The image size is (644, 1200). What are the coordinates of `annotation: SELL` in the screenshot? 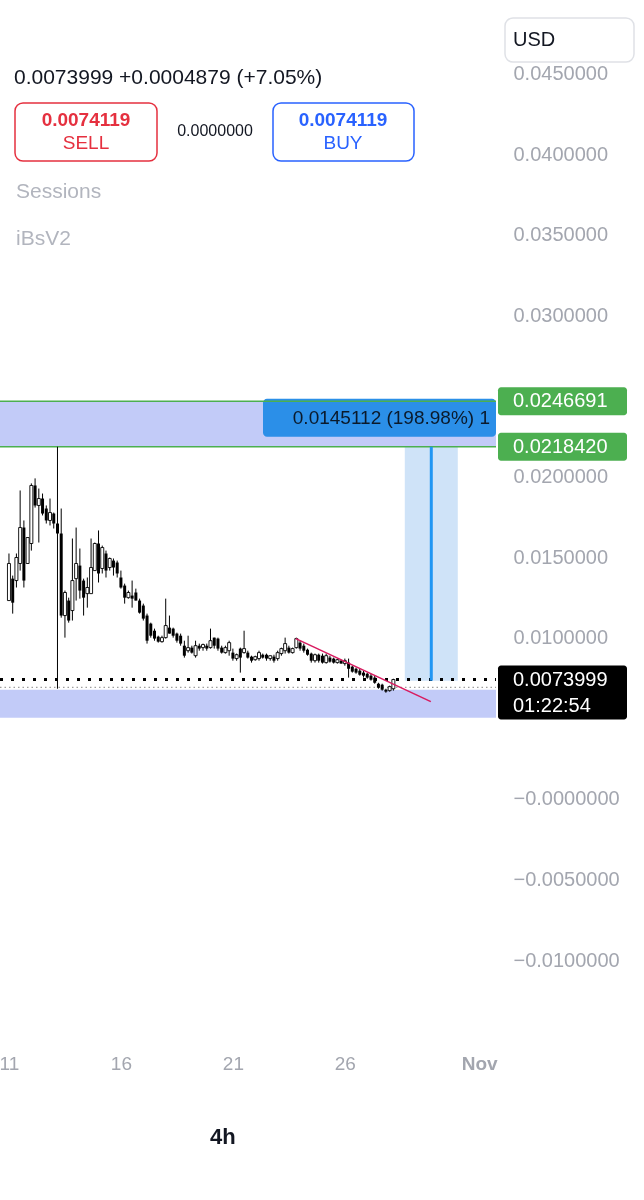 It's located at (86, 142).